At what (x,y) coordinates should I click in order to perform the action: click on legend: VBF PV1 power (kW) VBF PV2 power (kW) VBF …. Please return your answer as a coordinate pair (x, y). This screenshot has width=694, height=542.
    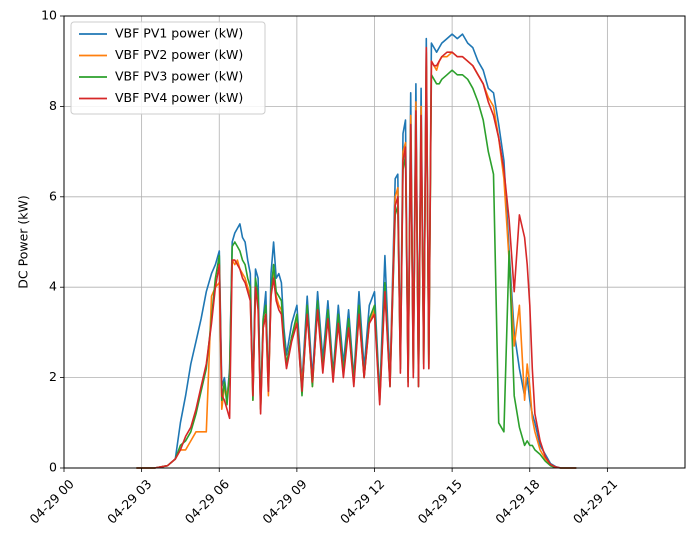
    Looking at the image, I should click on (168, 68).